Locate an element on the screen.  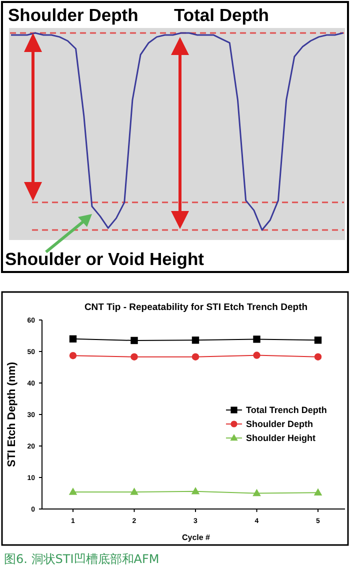
x-axis-title: Cycle # is located at coordinates (196, 537).